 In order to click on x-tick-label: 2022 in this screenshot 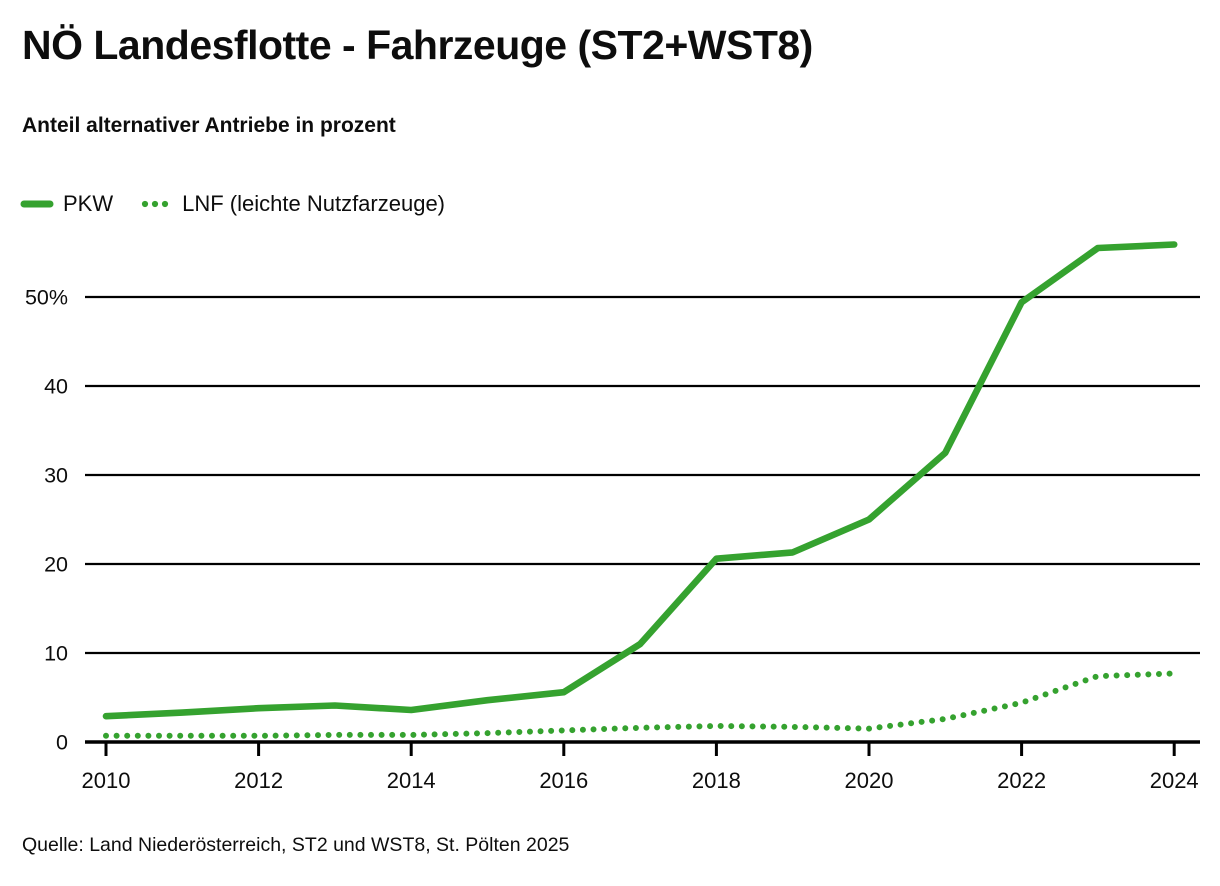, I will do `click(1021, 780)`.